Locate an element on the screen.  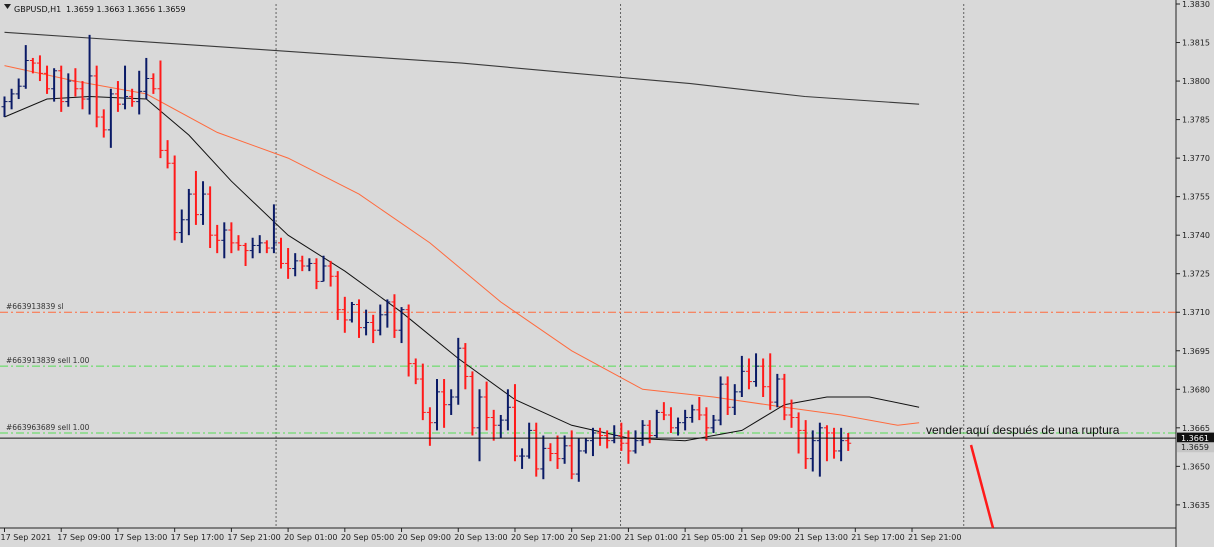
y-tick-label: 1.3830 is located at coordinates (1196, 4).